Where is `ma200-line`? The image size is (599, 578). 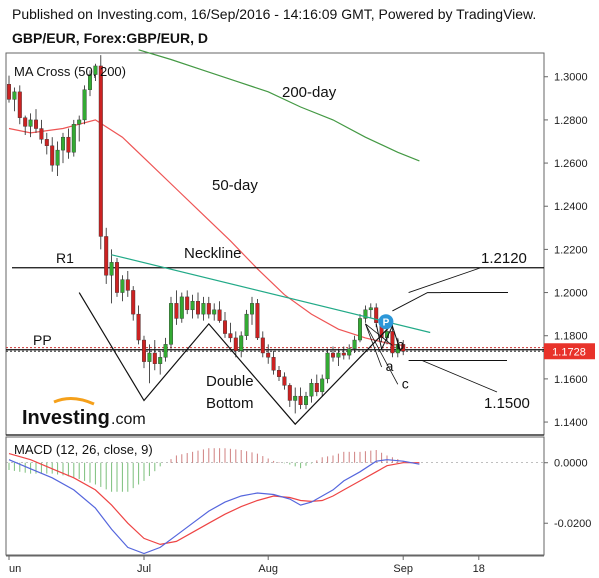 ma200-line is located at coordinates (279, 105).